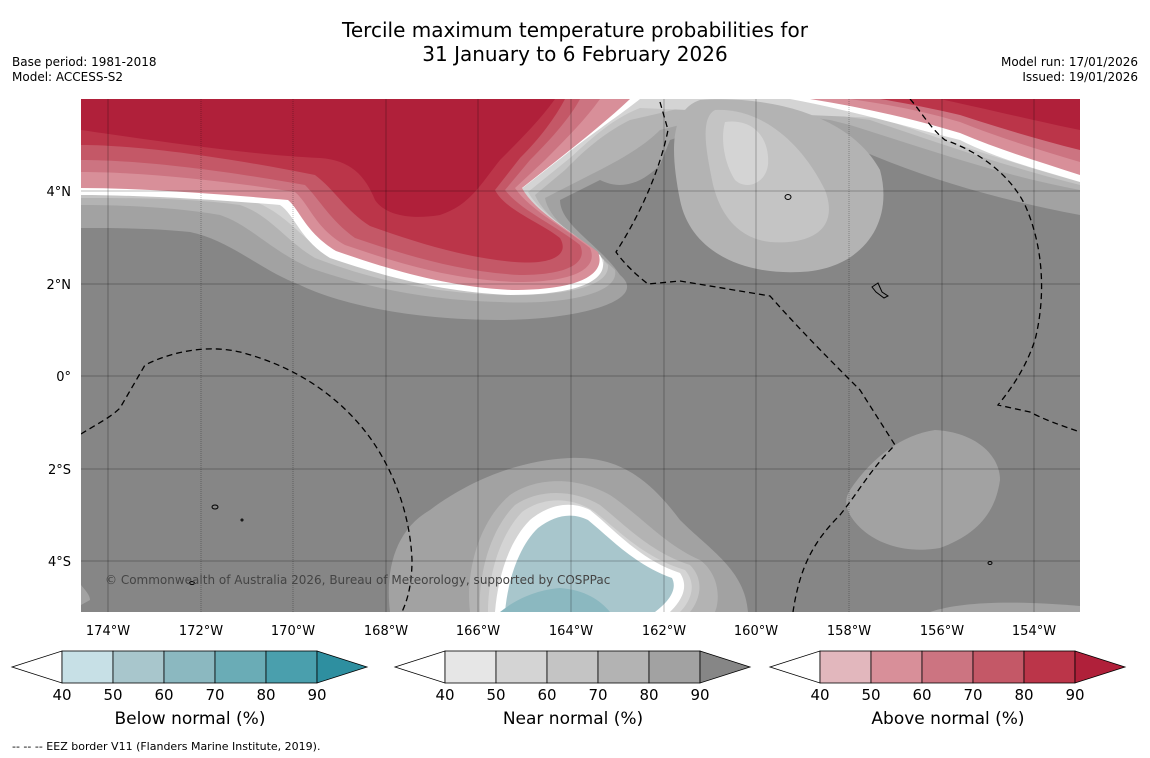 This screenshot has width=1150, height=758. I want to click on lon-label: 162°W, so click(664, 631).